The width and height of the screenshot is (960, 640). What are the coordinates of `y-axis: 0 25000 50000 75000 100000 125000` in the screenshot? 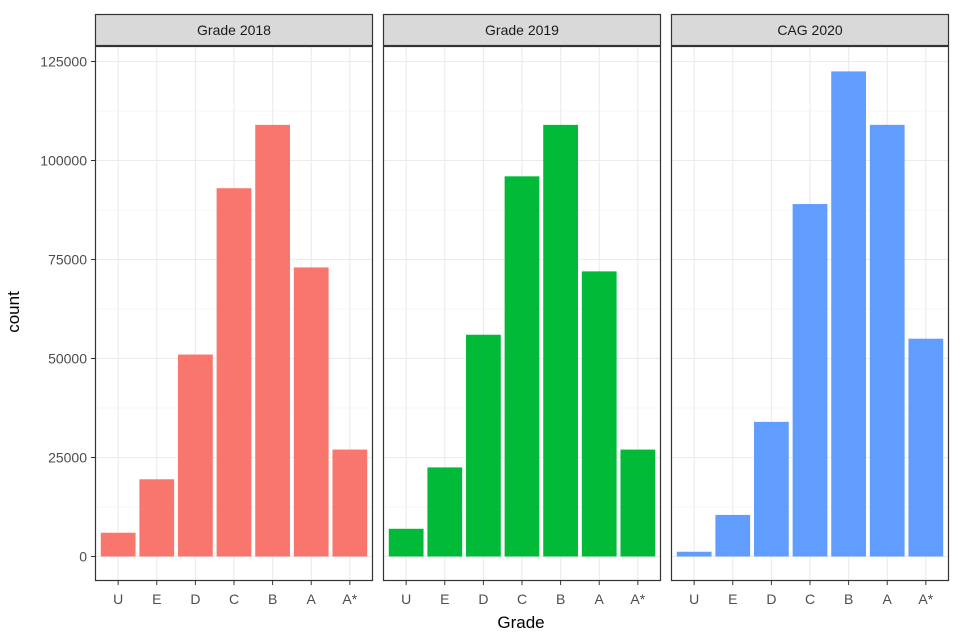 It's located at (67, 309).